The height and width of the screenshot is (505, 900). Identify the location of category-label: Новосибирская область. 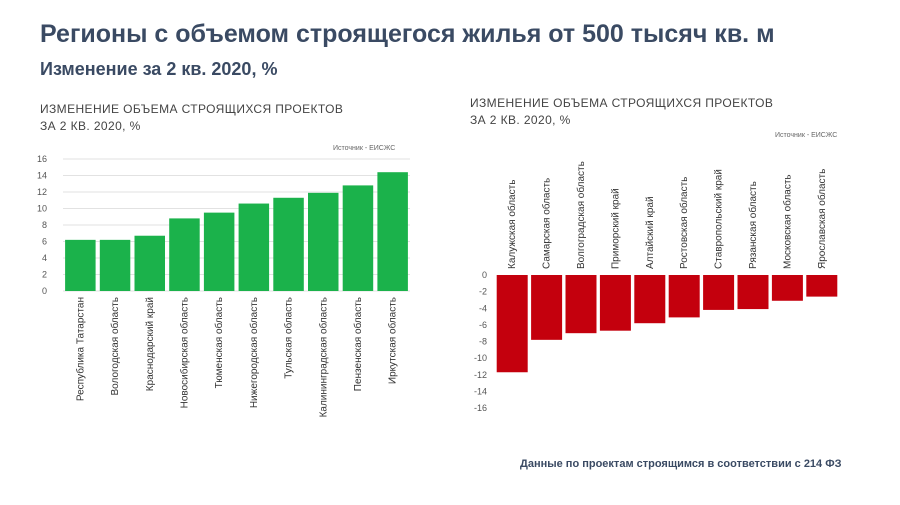
(184, 352).